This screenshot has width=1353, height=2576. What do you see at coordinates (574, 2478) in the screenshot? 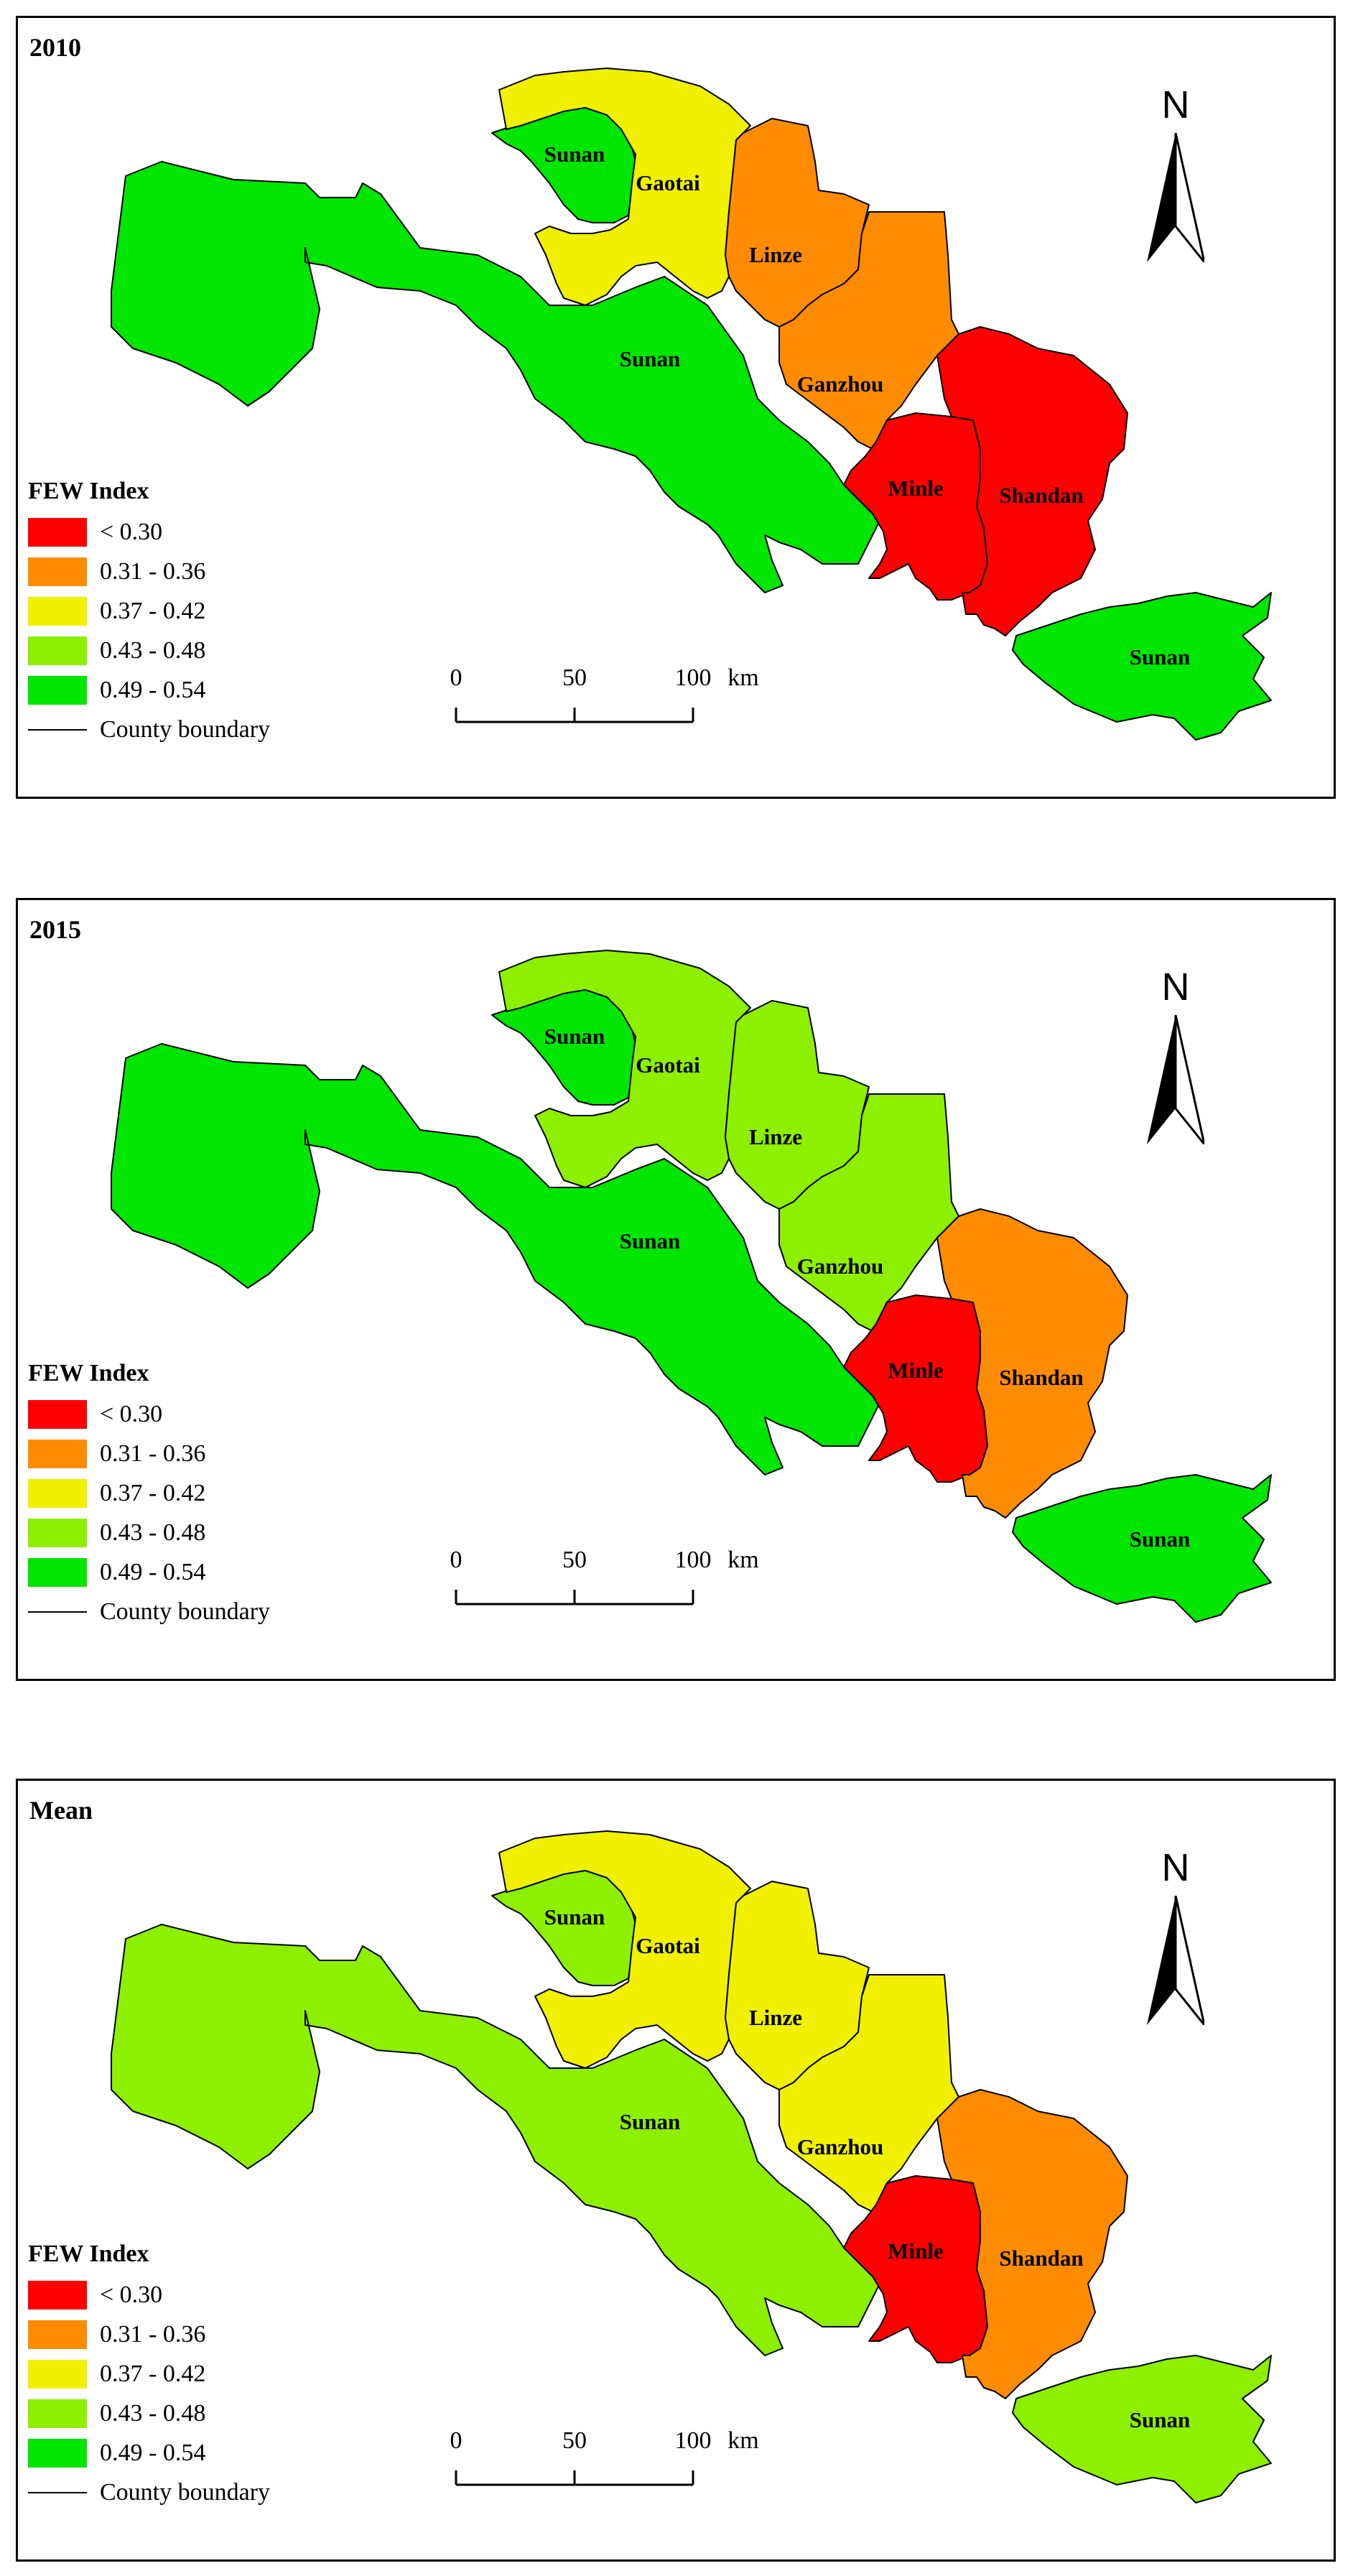
I see `scale-bar-line` at bounding box center [574, 2478].